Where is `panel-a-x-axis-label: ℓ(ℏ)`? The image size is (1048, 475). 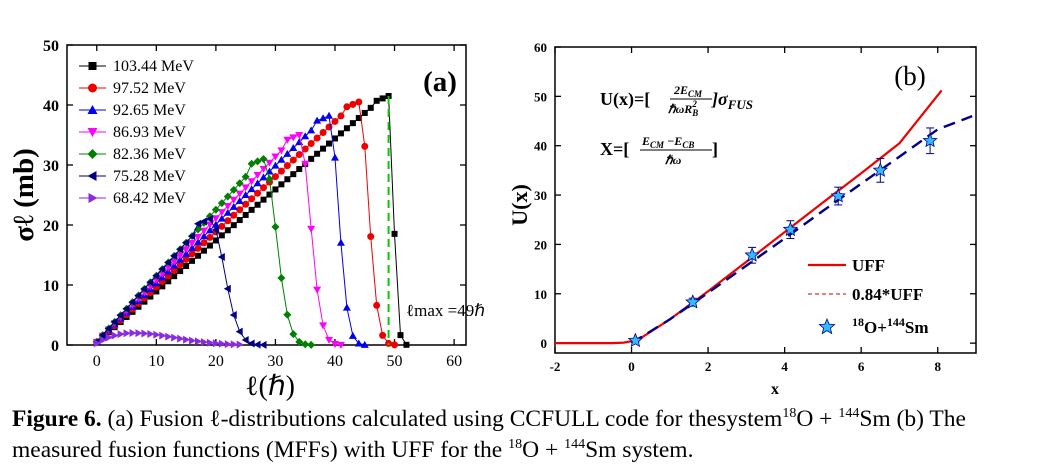 panel-a-x-axis-label: ℓ(ℏ) is located at coordinates (270, 386).